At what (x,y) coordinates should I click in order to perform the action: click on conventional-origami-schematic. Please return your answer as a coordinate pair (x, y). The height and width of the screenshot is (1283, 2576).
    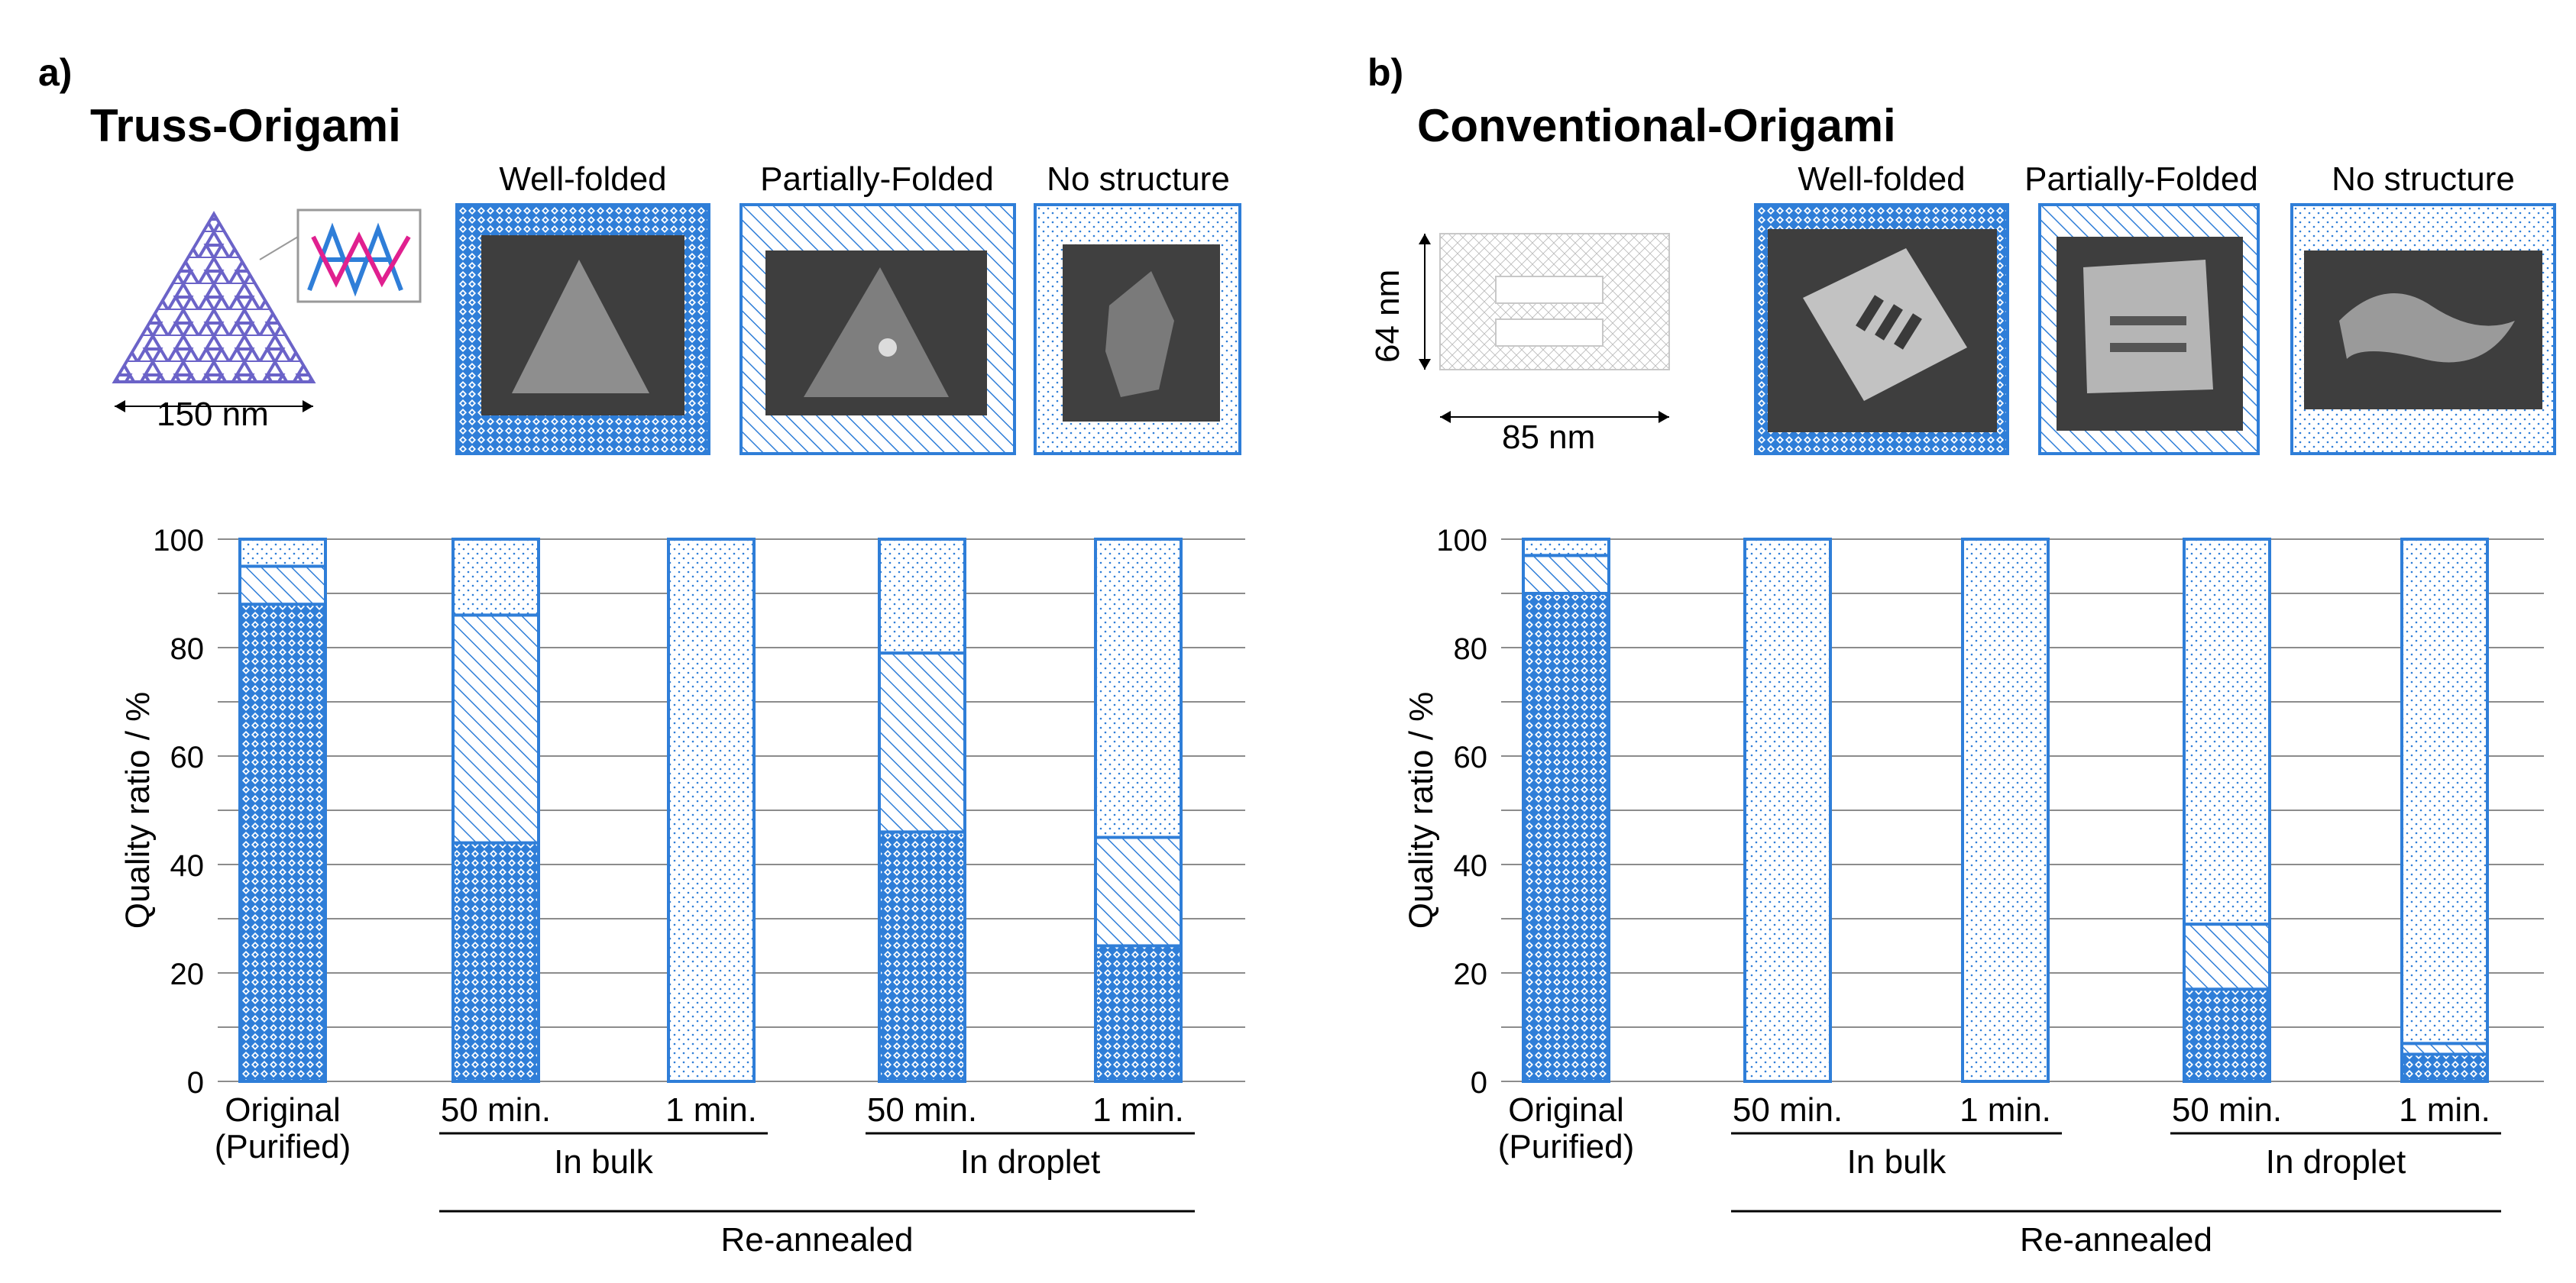
    Looking at the image, I should click on (1544, 328).